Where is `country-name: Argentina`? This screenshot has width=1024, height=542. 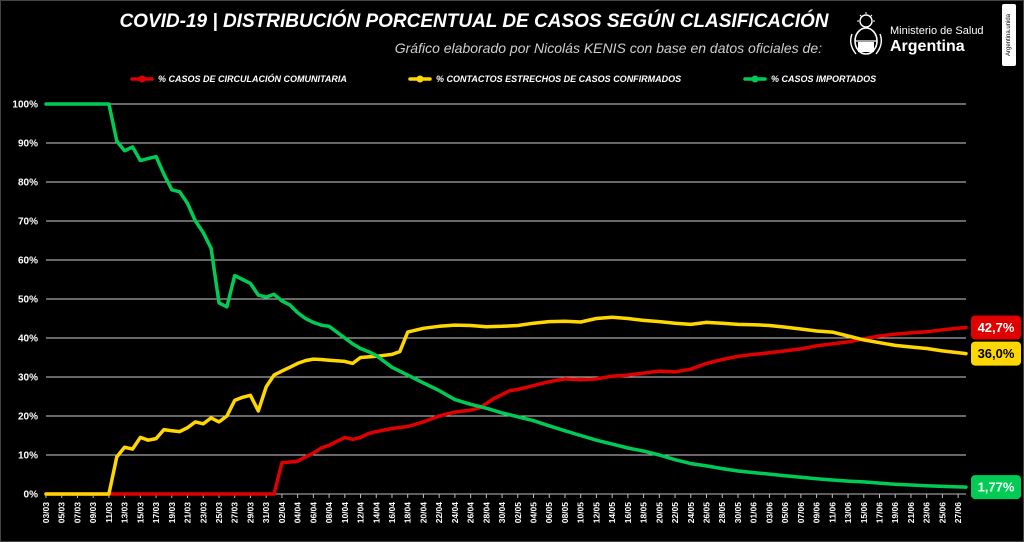 country-name: Argentina is located at coordinates (927, 46).